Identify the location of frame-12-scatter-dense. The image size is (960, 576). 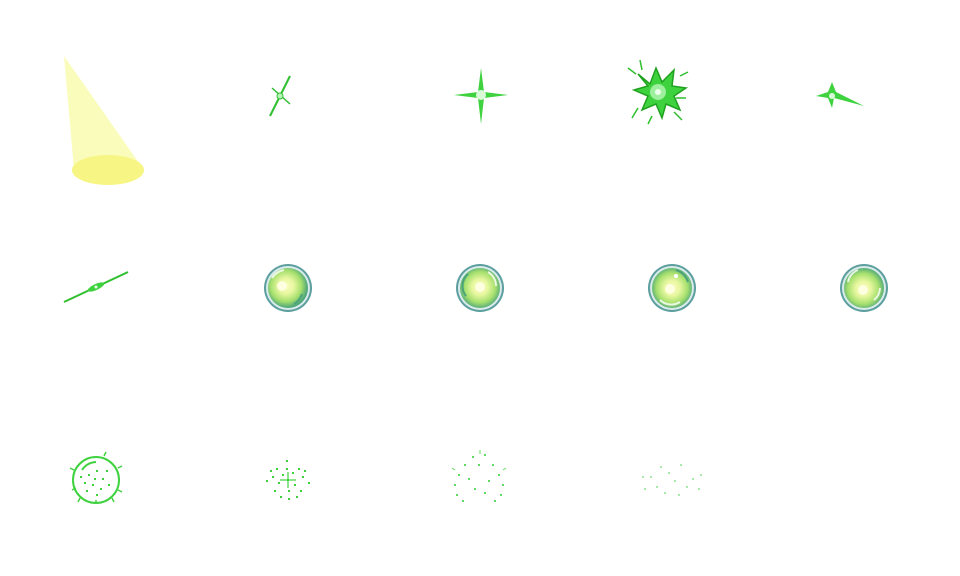
(288, 480).